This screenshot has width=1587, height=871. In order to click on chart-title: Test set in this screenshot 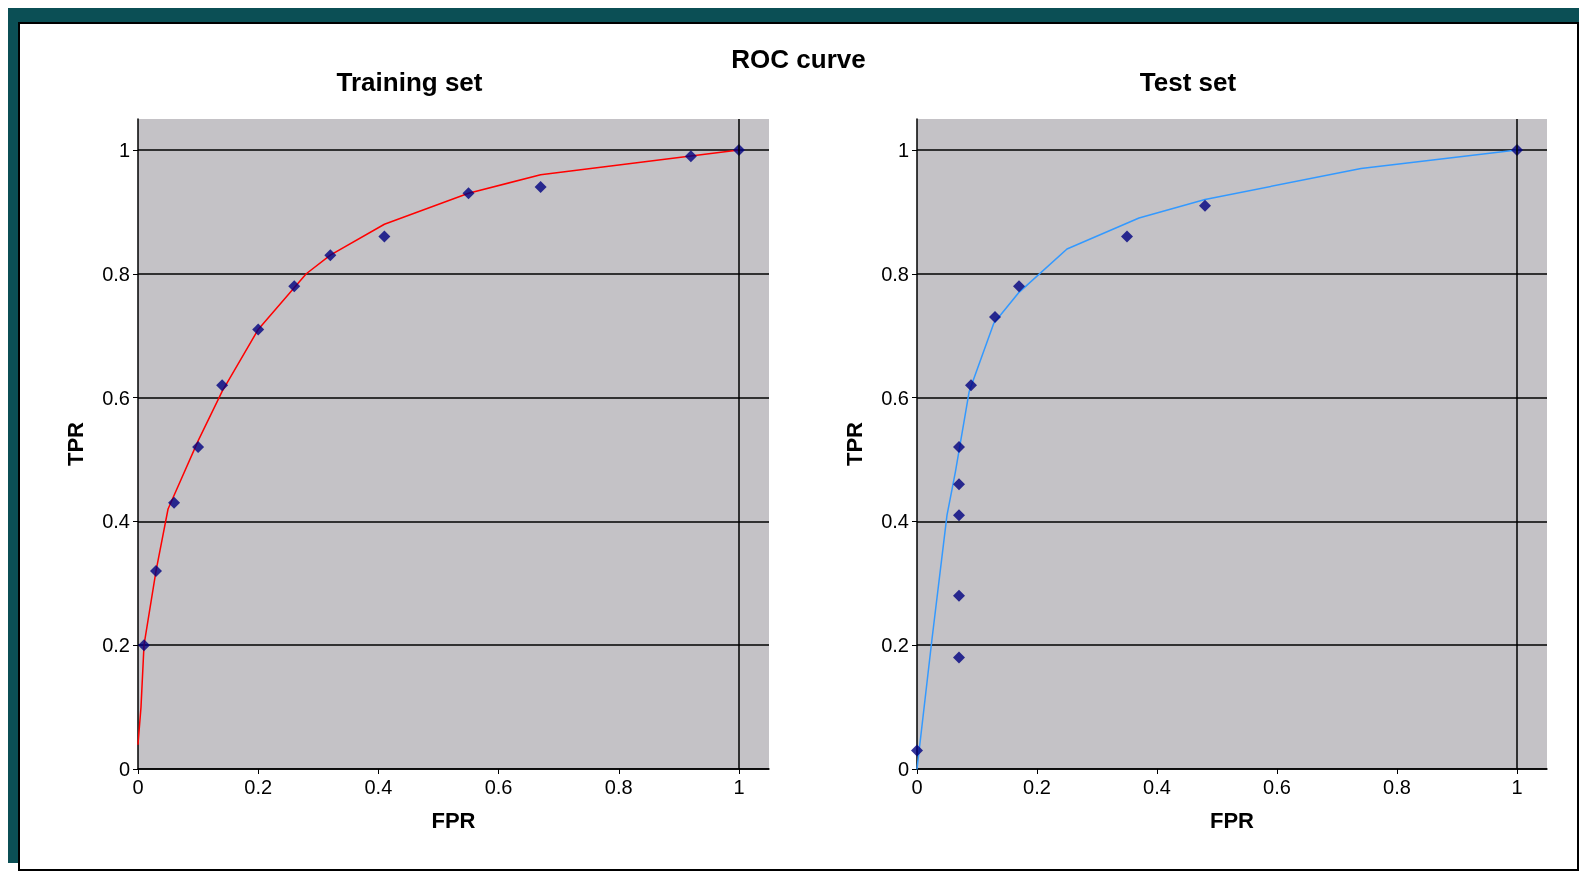, I will do `click(1188, 82)`.